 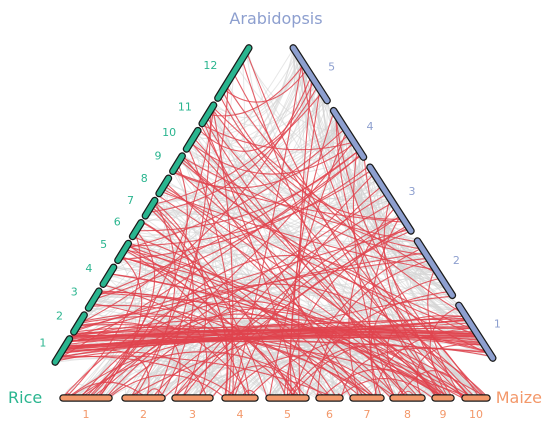 What do you see at coordinates (407, 414) in the screenshot?
I see `maize-chromosome-label: 8` at bounding box center [407, 414].